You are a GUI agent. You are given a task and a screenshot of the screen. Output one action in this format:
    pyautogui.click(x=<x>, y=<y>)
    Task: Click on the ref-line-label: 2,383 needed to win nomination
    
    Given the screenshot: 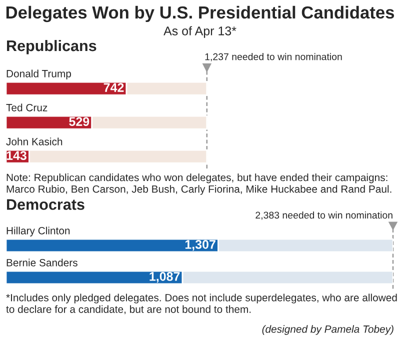 What is the action you would take?
    pyautogui.click(x=324, y=215)
    